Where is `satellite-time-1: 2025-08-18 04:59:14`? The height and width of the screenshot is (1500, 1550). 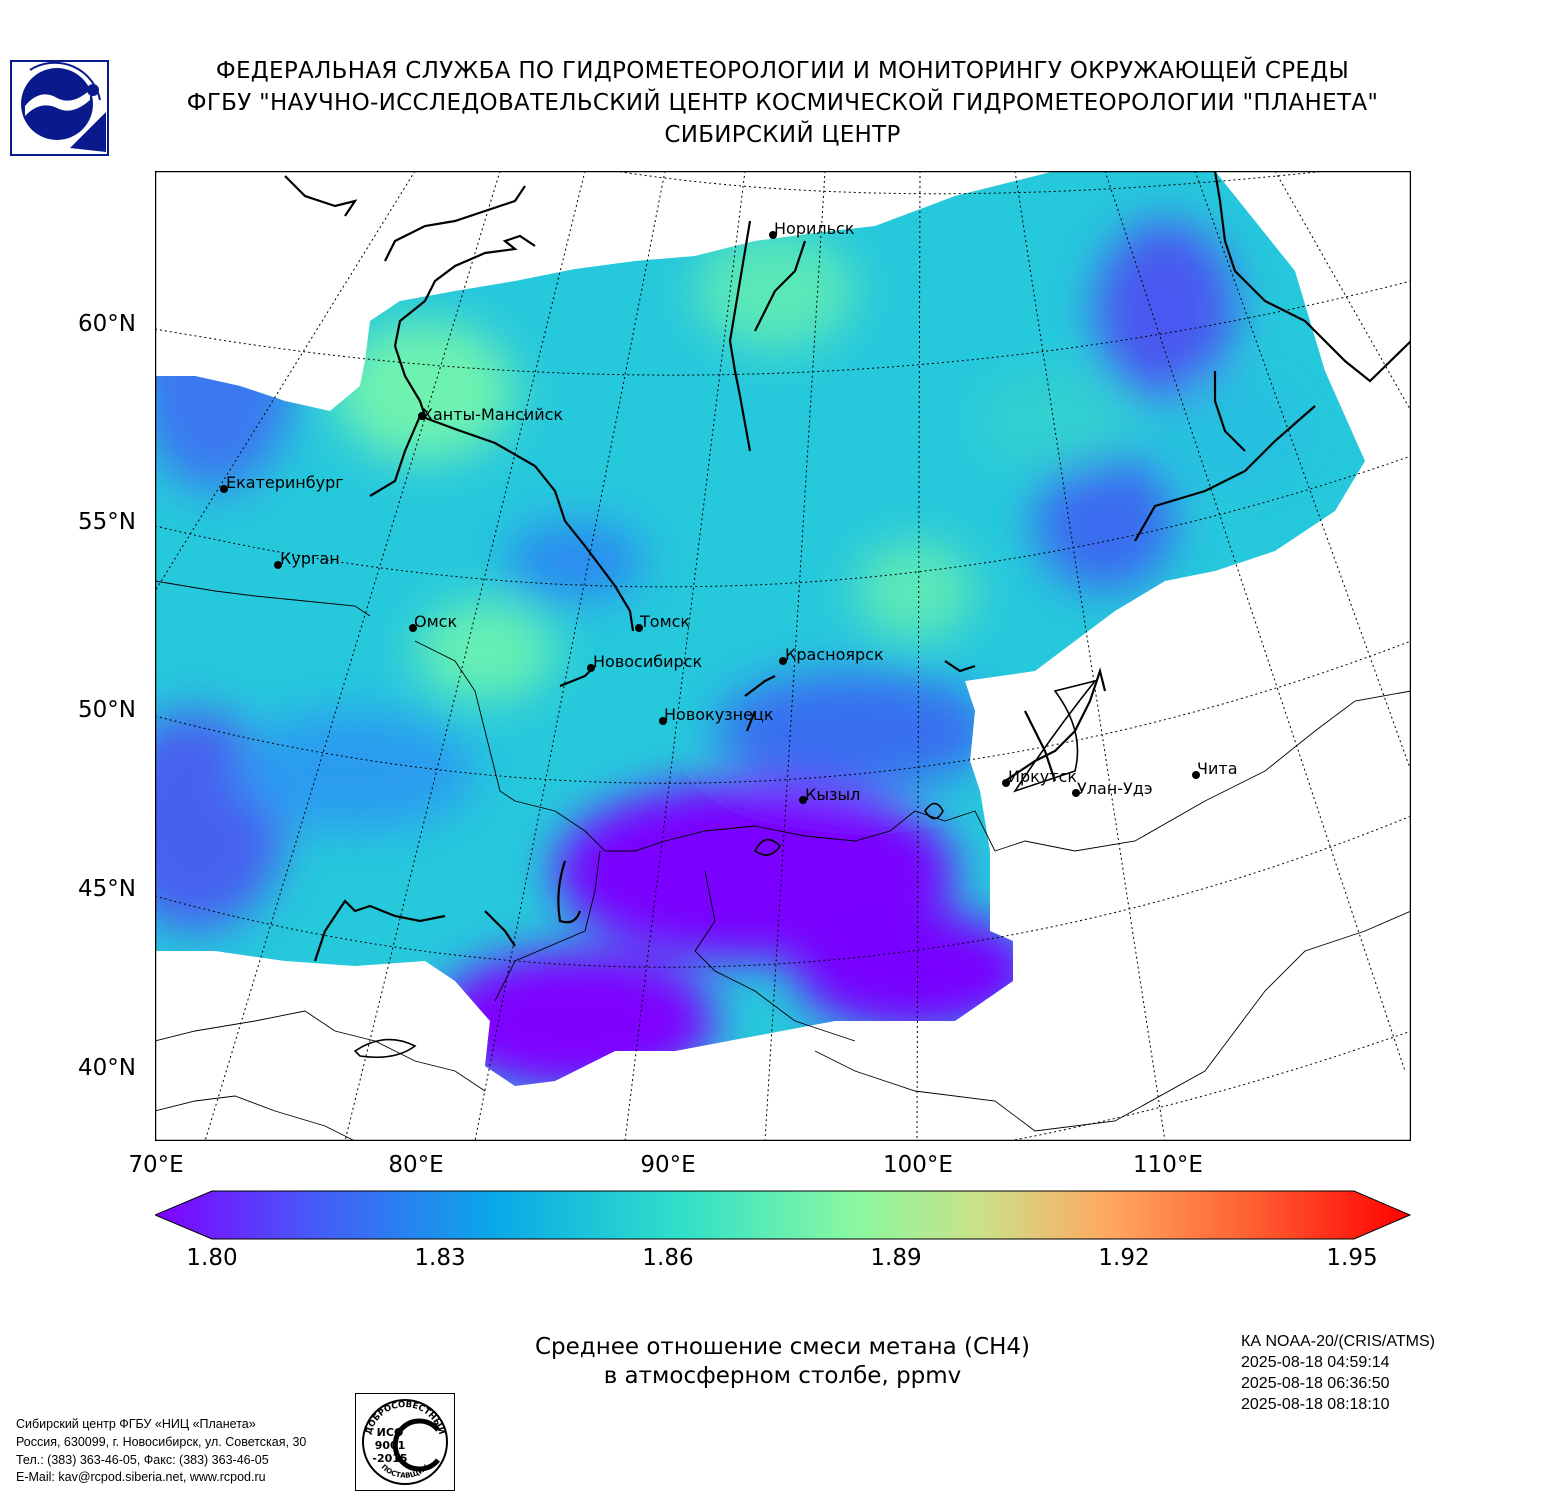
satellite-time-1: 2025-08-18 04:59:14 is located at coordinates (1315, 1362).